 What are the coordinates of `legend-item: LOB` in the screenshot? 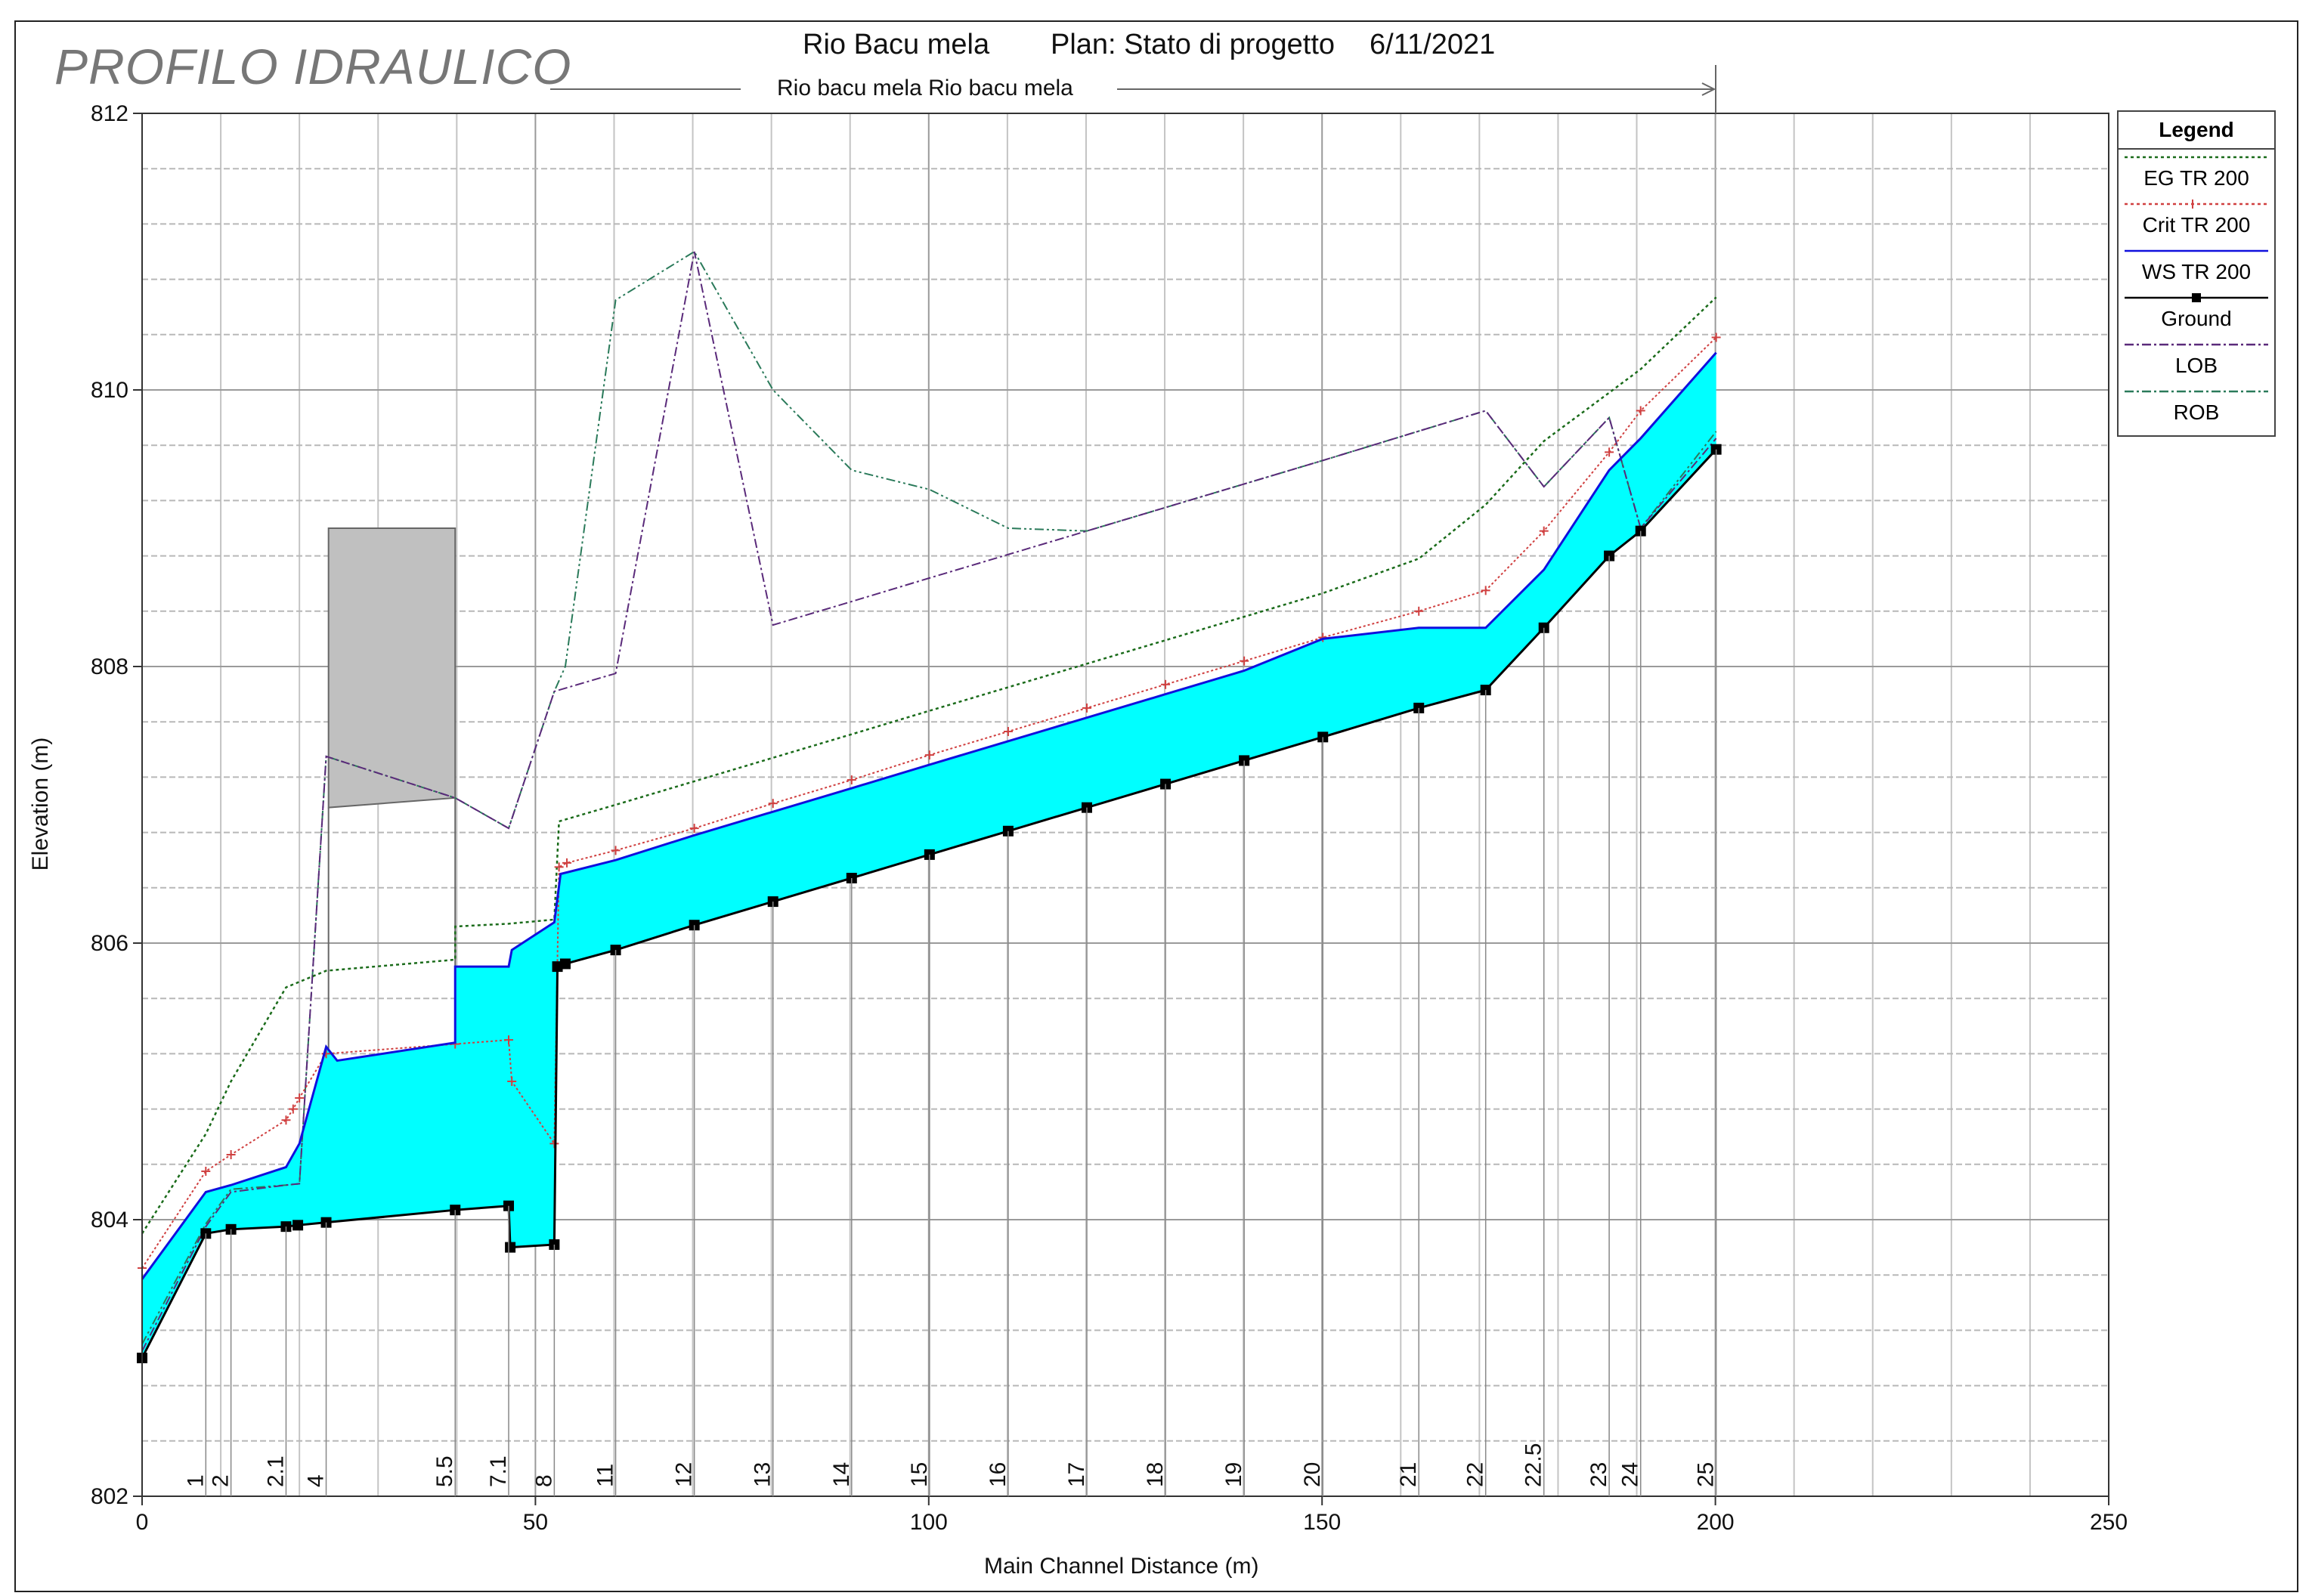 It's located at (2196, 359).